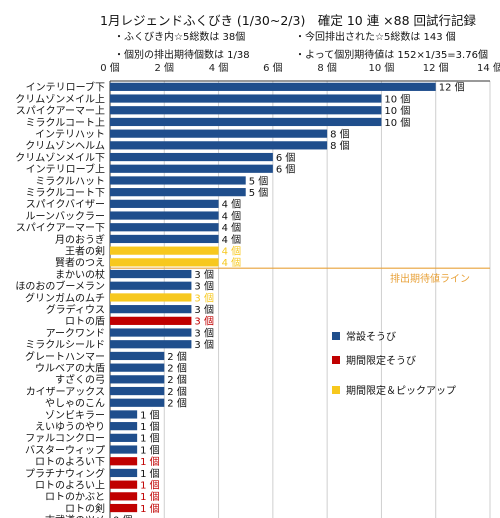 This screenshot has width=500, height=518. What do you see at coordinates (75, 333) in the screenshot?
I see `category-label: アークワンド` at bounding box center [75, 333].